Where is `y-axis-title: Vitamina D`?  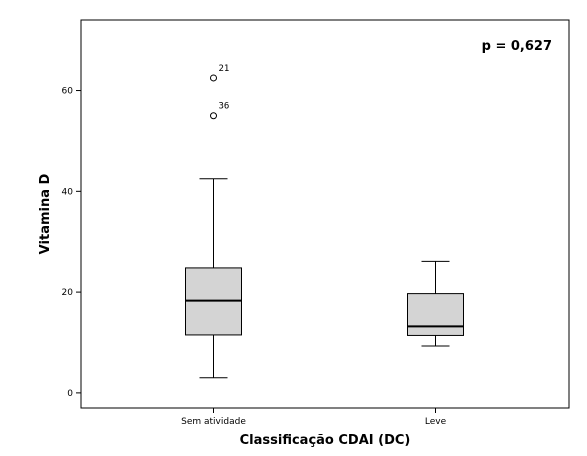
y-axis-title: Vitamina D is located at coordinates (45, 213).